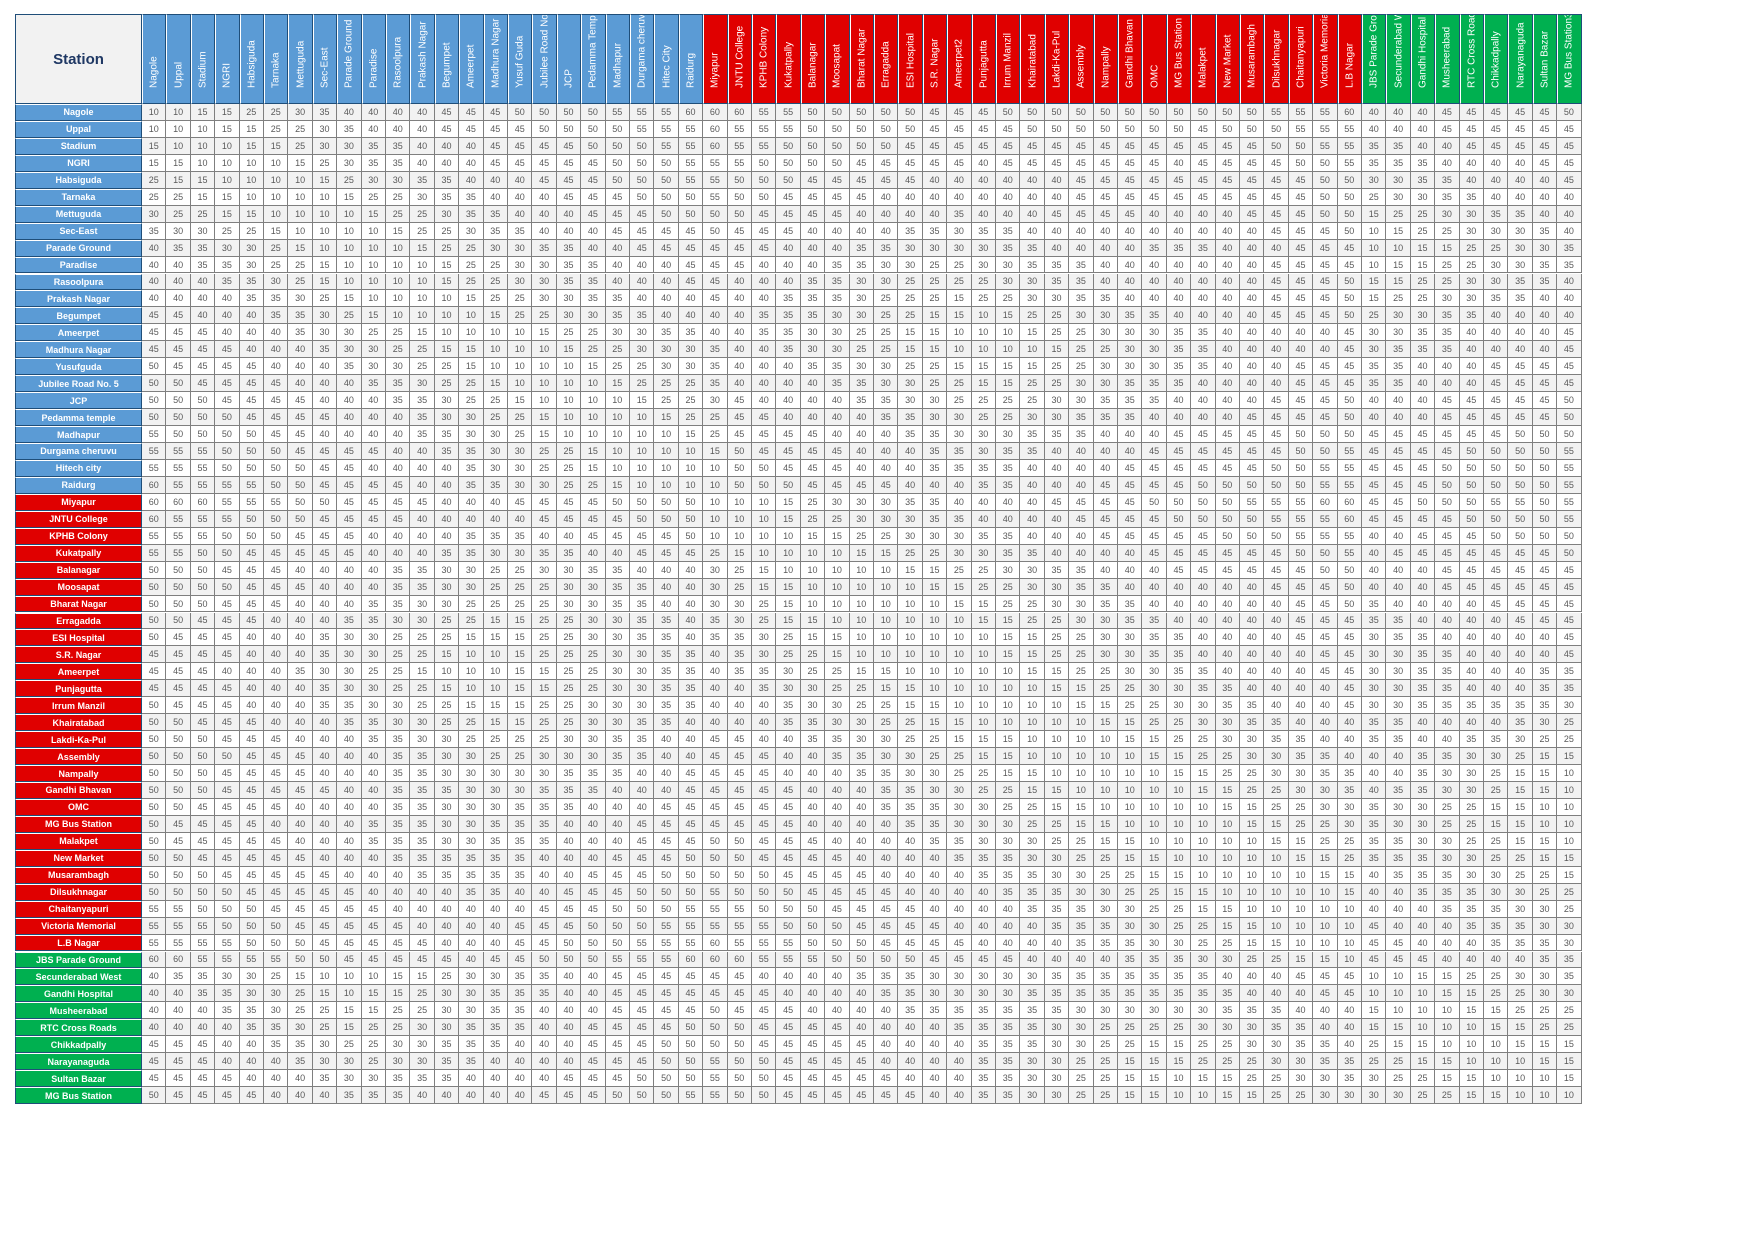  Describe the element at coordinates (203, 502) in the screenshot. I see `fare-cell: 60` at that location.